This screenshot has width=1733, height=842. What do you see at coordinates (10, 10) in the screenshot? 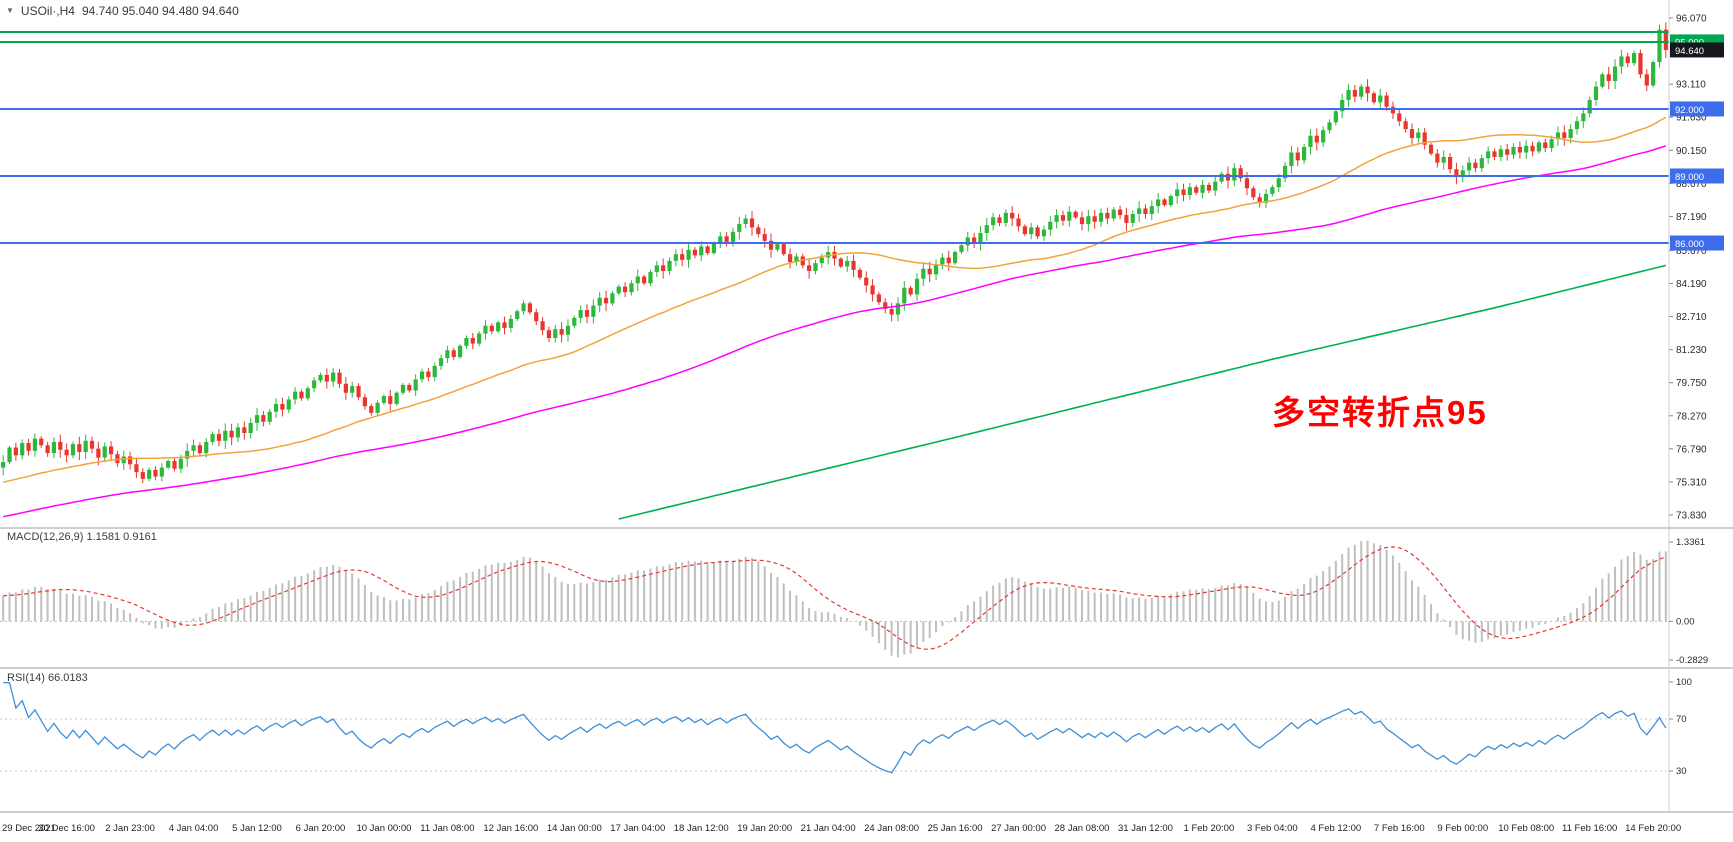
I see `collapse-arrow-icon: ▼` at bounding box center [10, 10].